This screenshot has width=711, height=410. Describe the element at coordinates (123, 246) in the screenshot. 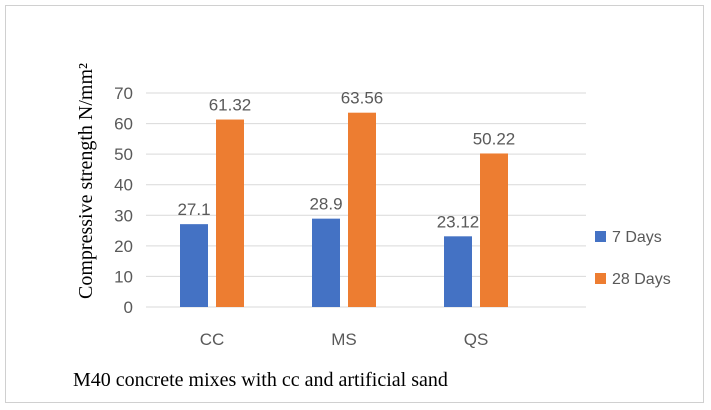

I see `y-tick-label: 20` at that location.